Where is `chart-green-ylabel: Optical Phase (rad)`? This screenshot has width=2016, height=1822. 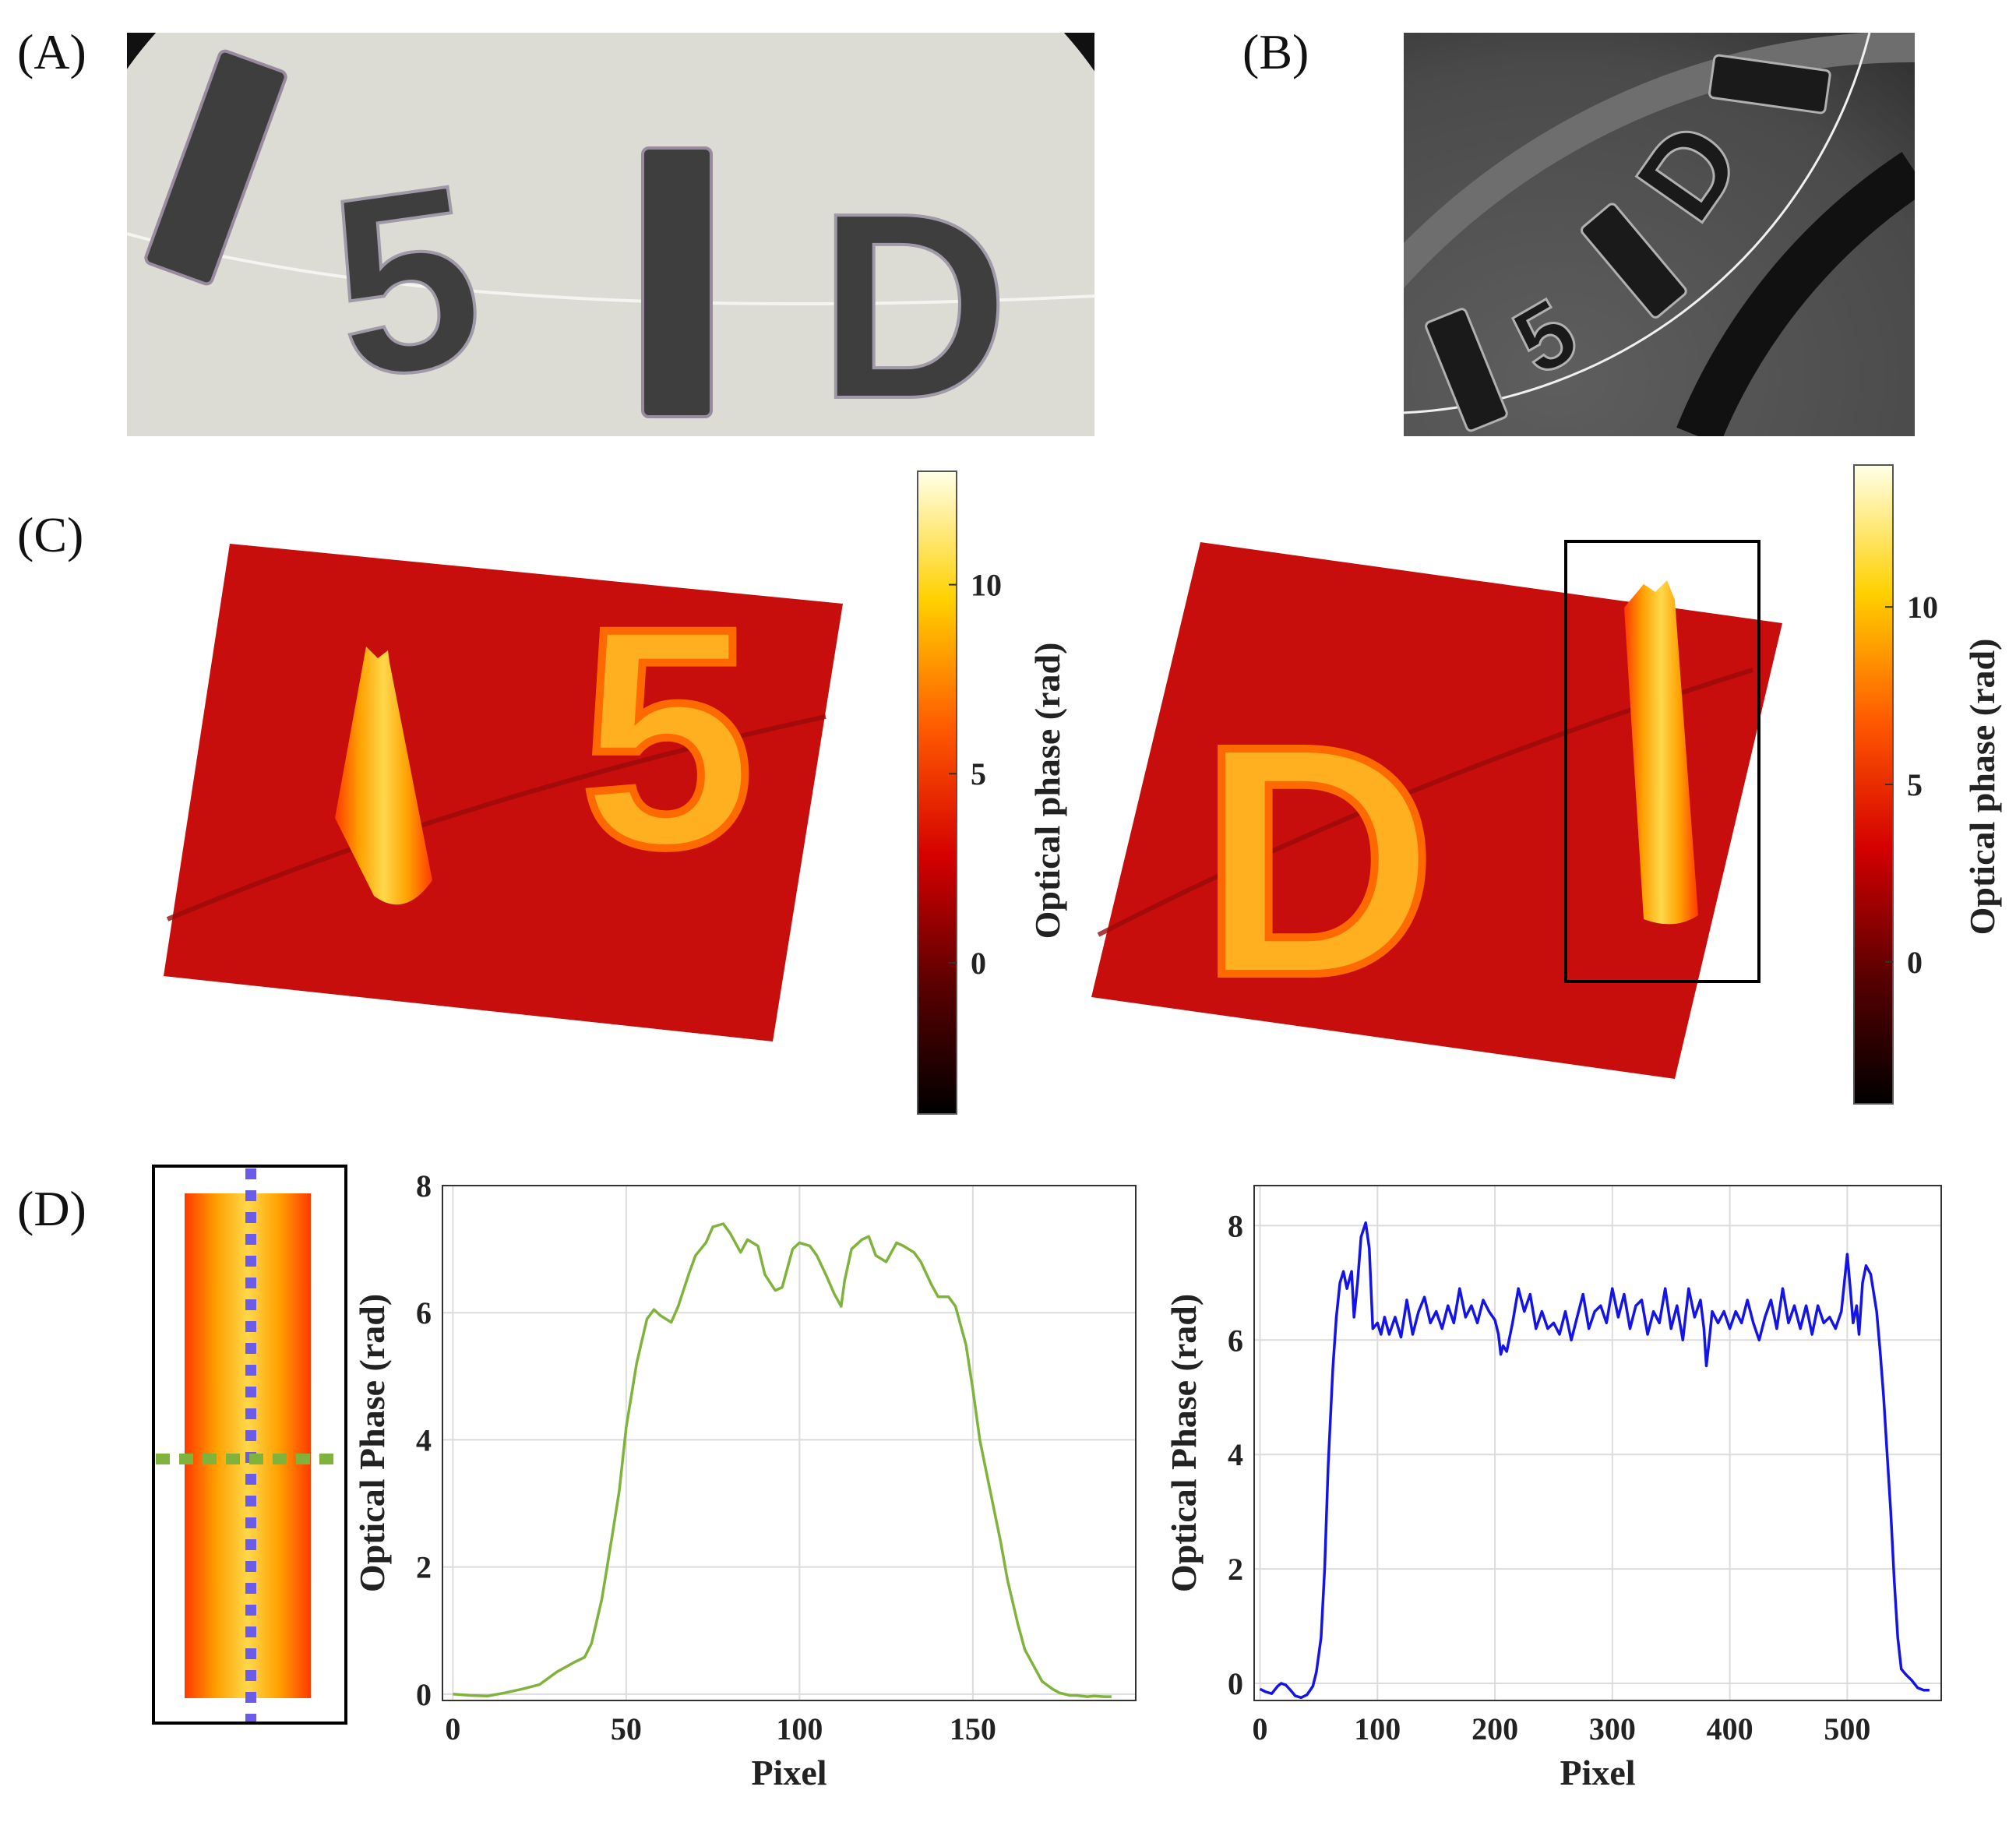 chart-green-ylabel: Optical Phase (rad) is located at coordinates (372, 1443).